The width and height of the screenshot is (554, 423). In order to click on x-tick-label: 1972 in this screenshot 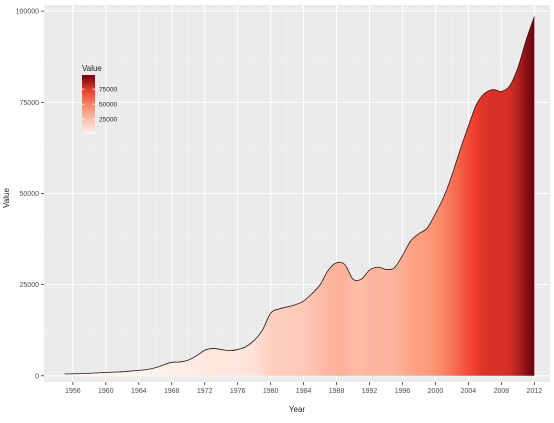, I will do `click(205, 391)`.